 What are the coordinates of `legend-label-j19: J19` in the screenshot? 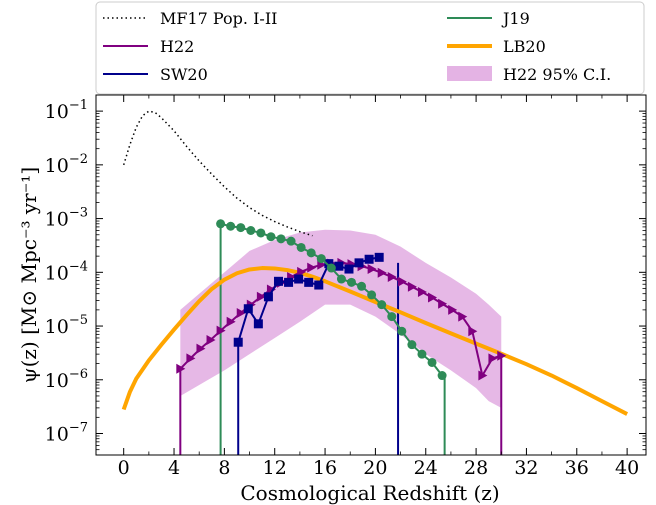 It's located at (515, 18).